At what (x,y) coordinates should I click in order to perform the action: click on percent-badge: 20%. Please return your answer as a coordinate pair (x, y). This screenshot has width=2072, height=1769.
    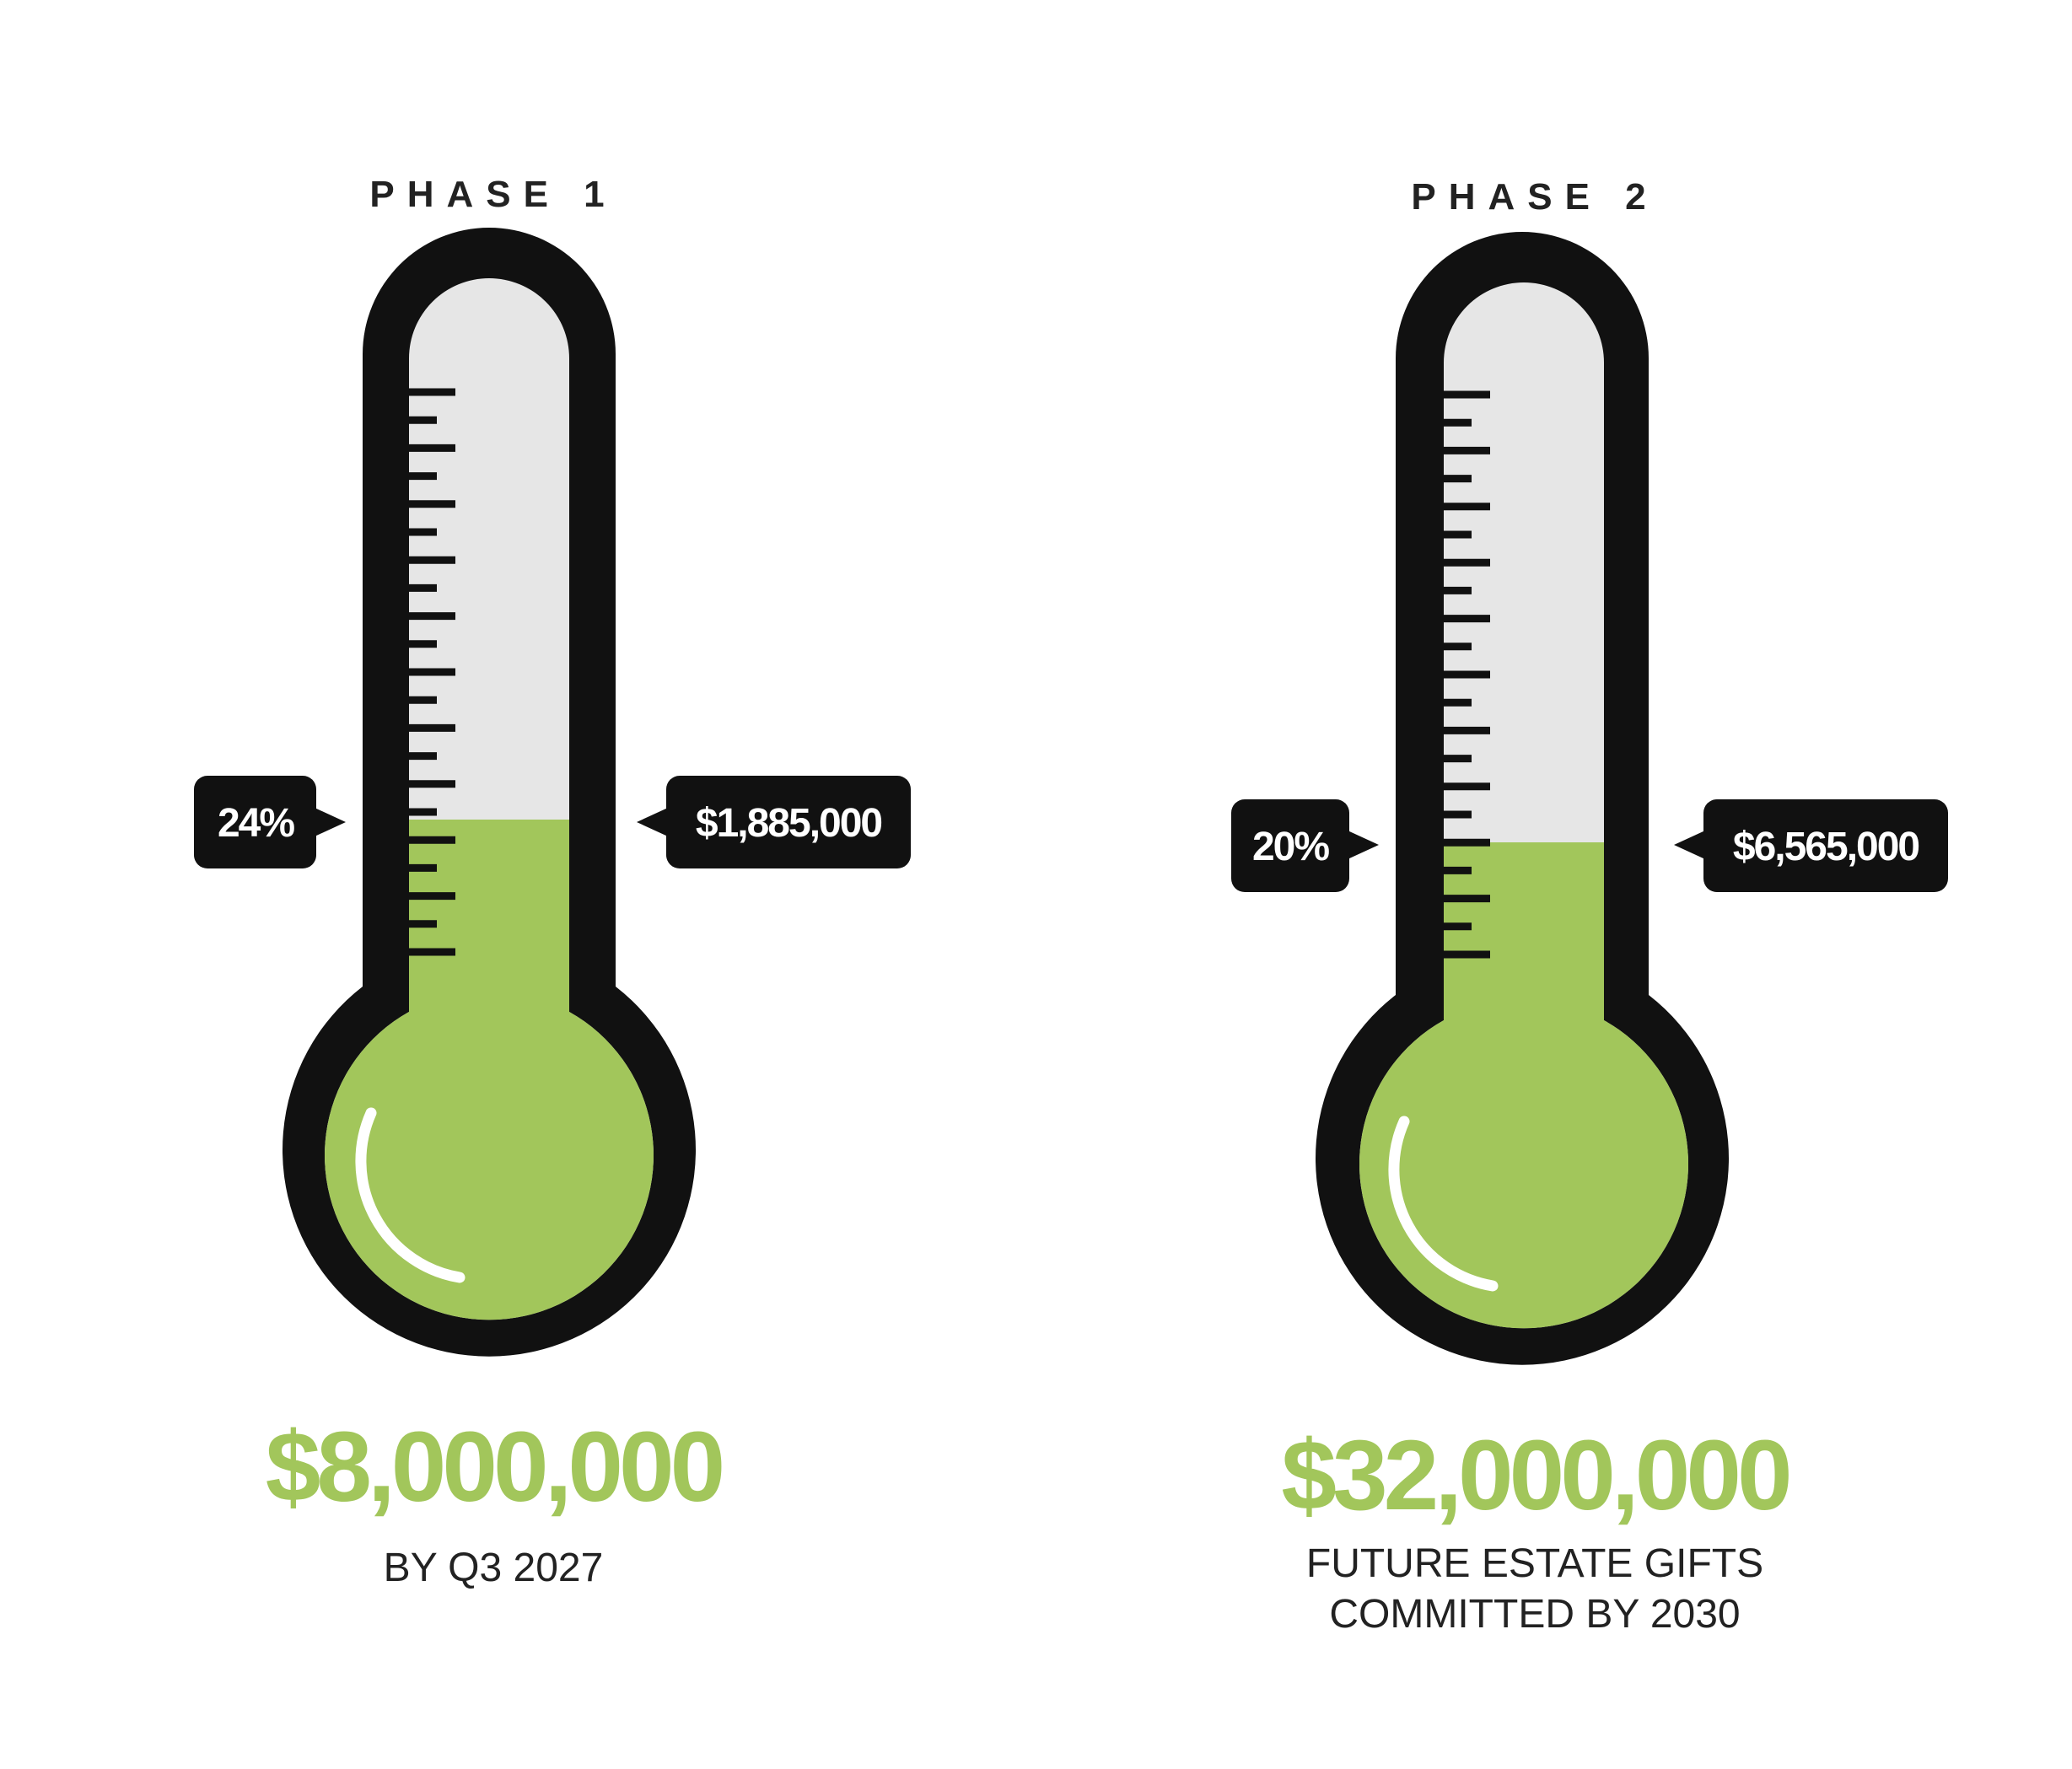
    Looking at the image, I should click on (1305, 845).